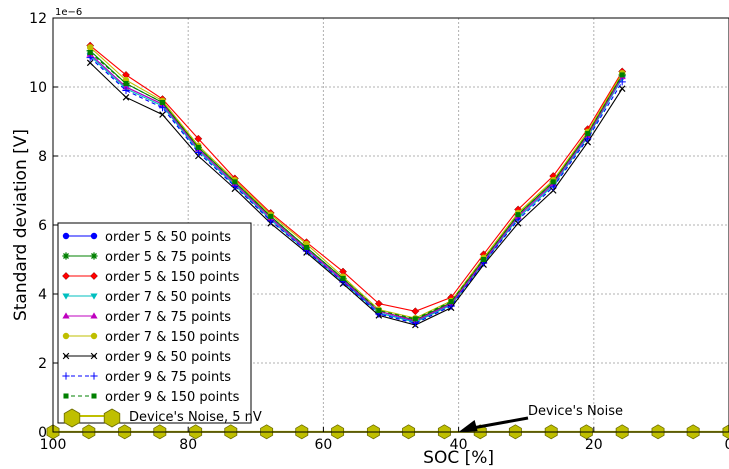 The width and height of the screenshot is (729, 469). Describe the element at coordinates (172, 277) in the screenshot. I see `legend-label: order 5 & 150 points` at that location.